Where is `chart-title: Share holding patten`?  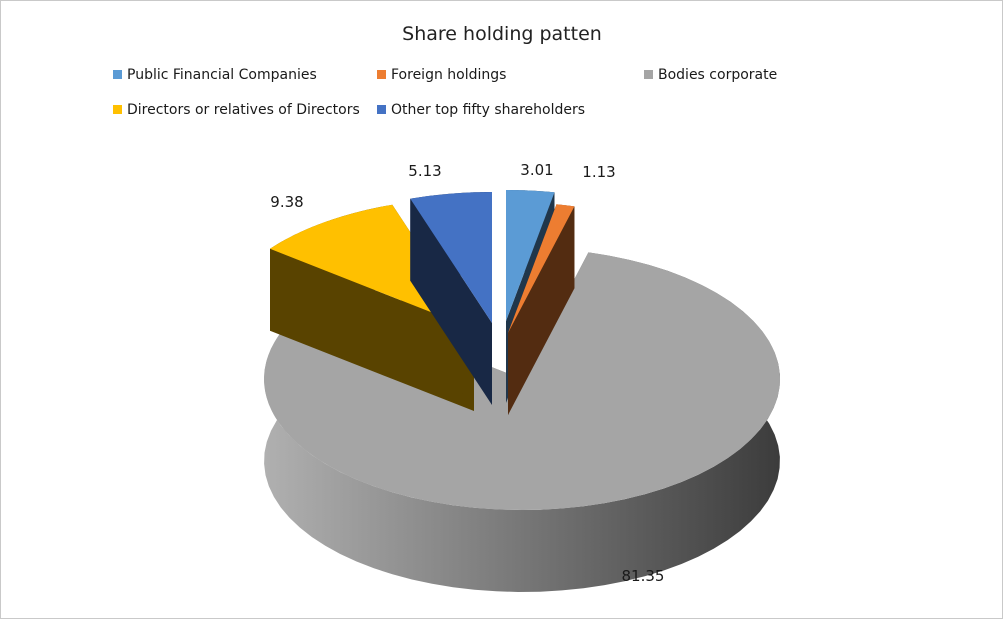
chart-title: Share holding patten is located at coordinates (502, 34).